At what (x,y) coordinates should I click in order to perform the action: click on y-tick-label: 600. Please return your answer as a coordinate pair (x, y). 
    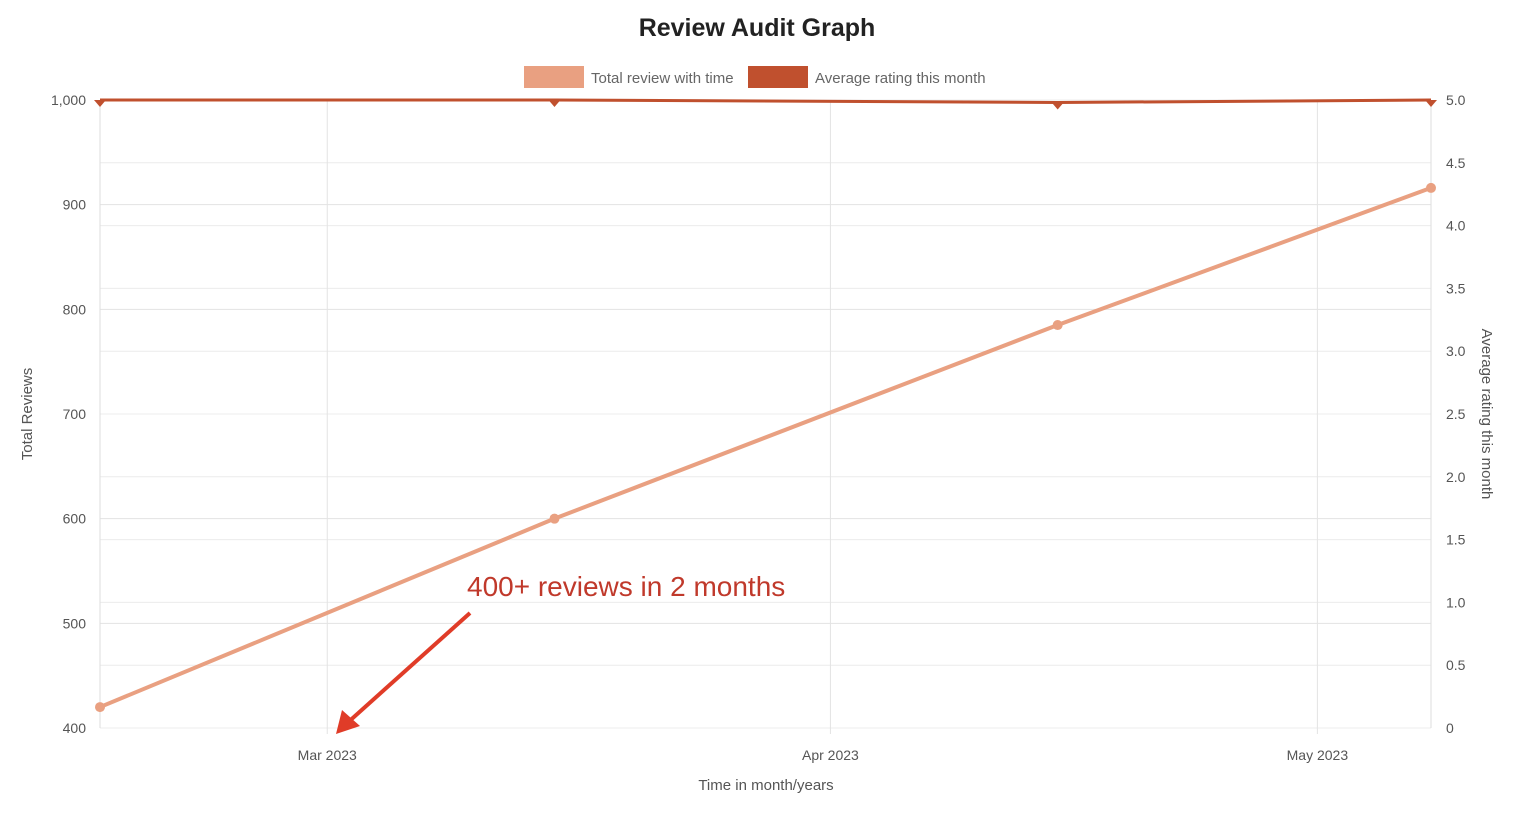
    Looking at the image, I should click on (75, 519).